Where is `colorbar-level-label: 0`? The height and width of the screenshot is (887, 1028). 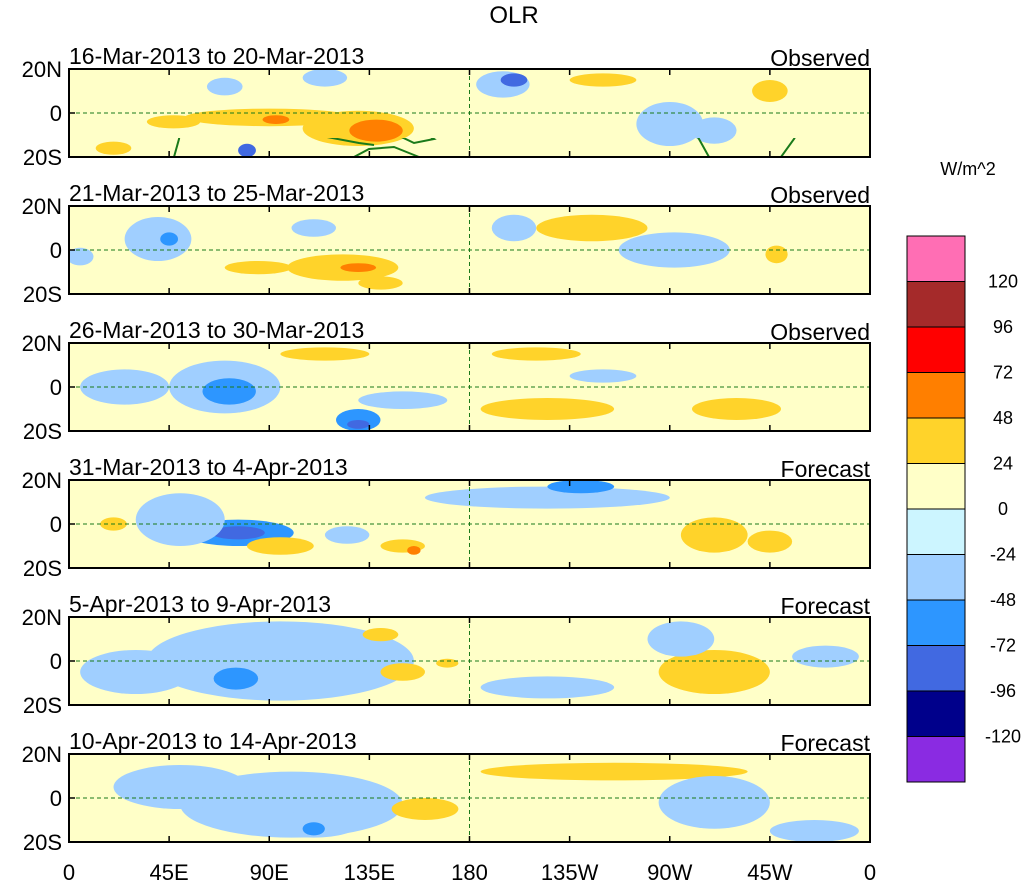 colorbar-level-label: 0 is located at coordinates (1003, 509).